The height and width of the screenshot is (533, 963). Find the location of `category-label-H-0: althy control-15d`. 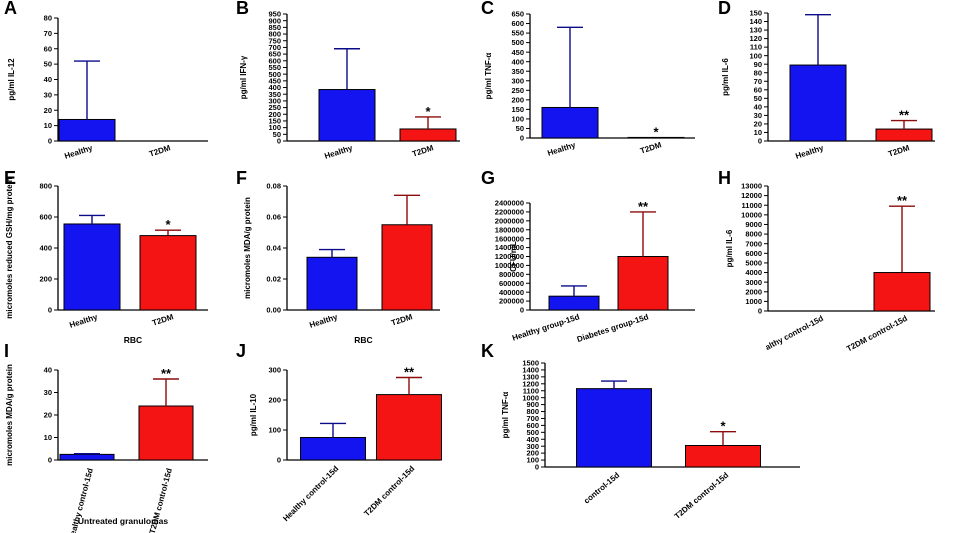

category-label-H-0: althy control-15d is located at coordinates (794, 333).